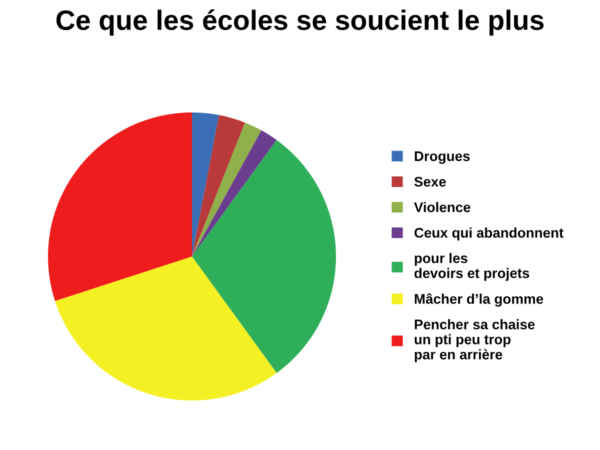  What do you see at coordinates (489, 234) in the screenshot?
I see `legend-label: Ceux qui abandonnent` at bounding box center [489, 234].